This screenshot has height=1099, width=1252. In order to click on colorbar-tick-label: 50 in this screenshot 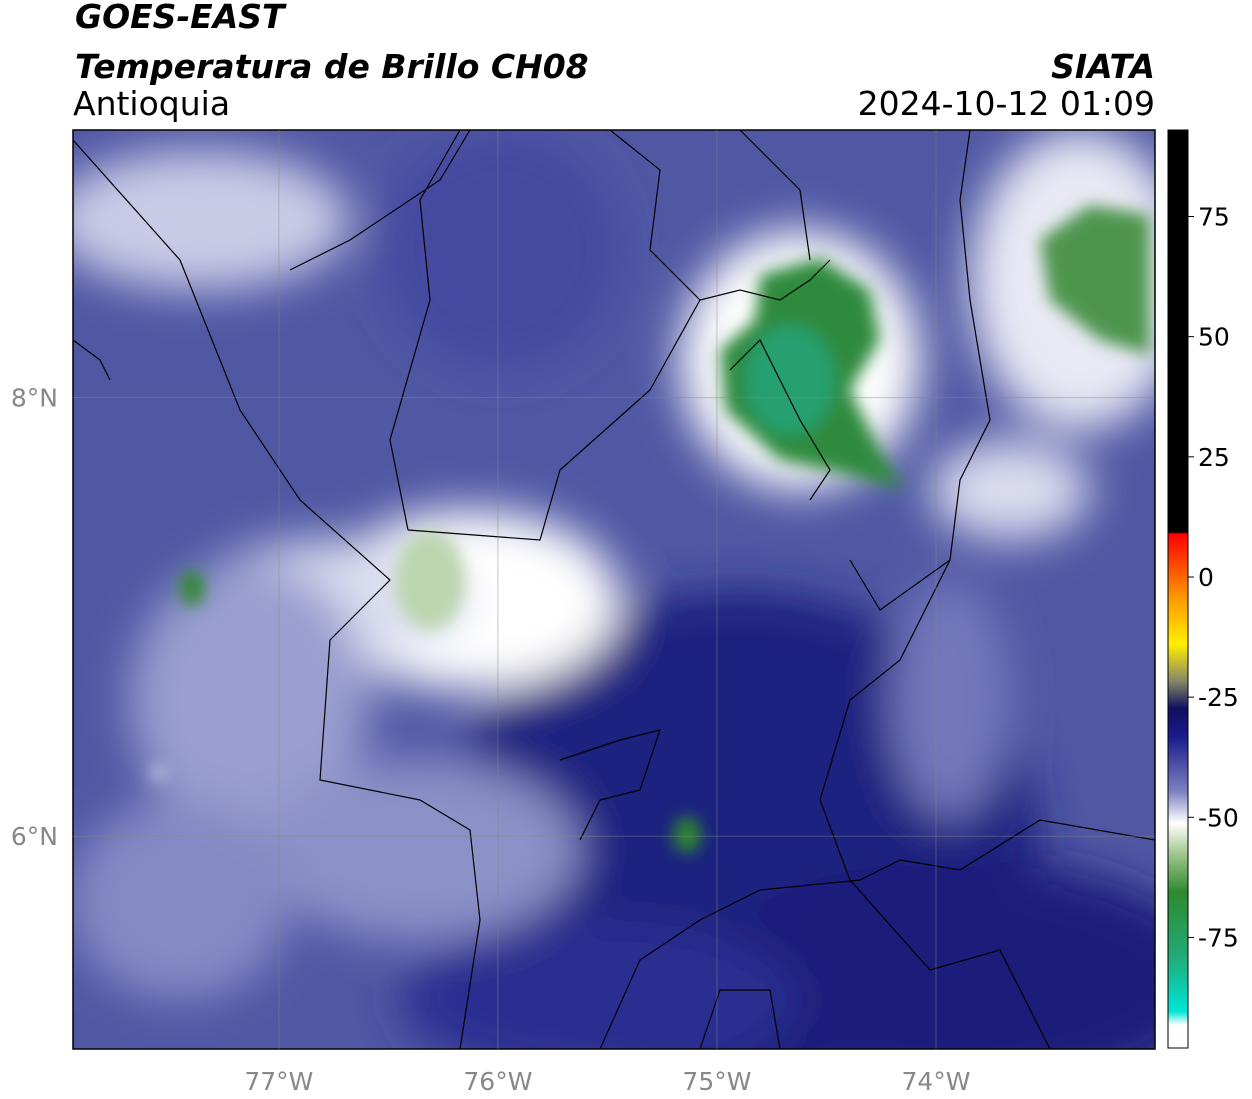, I will do `click(1214, 337)`.